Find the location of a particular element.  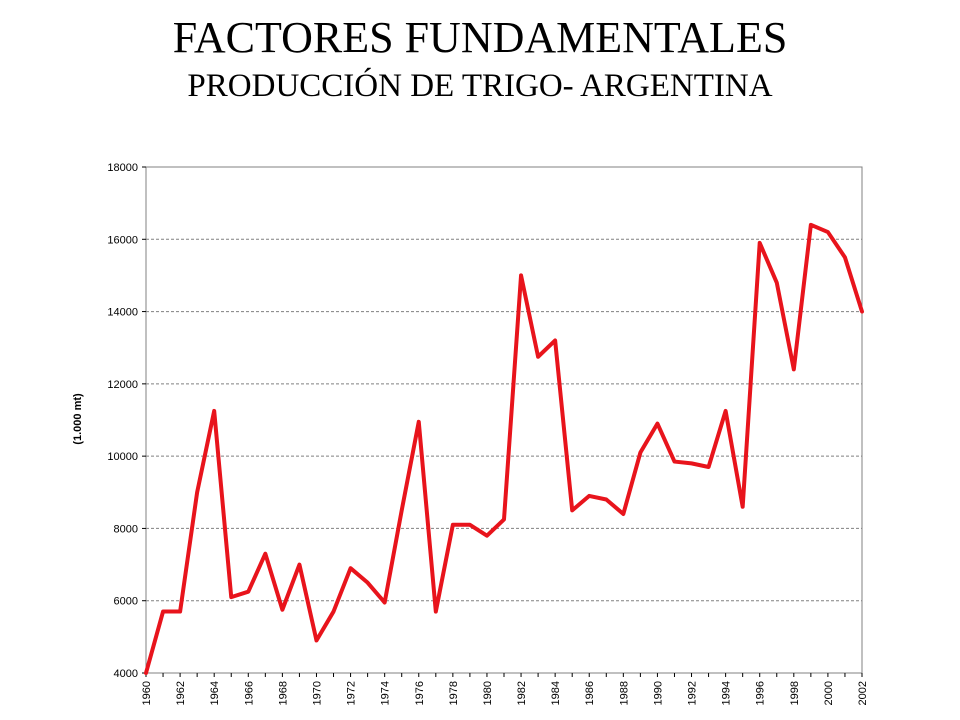

y-tick-label: 6000 is located at coordinates (126, 602).